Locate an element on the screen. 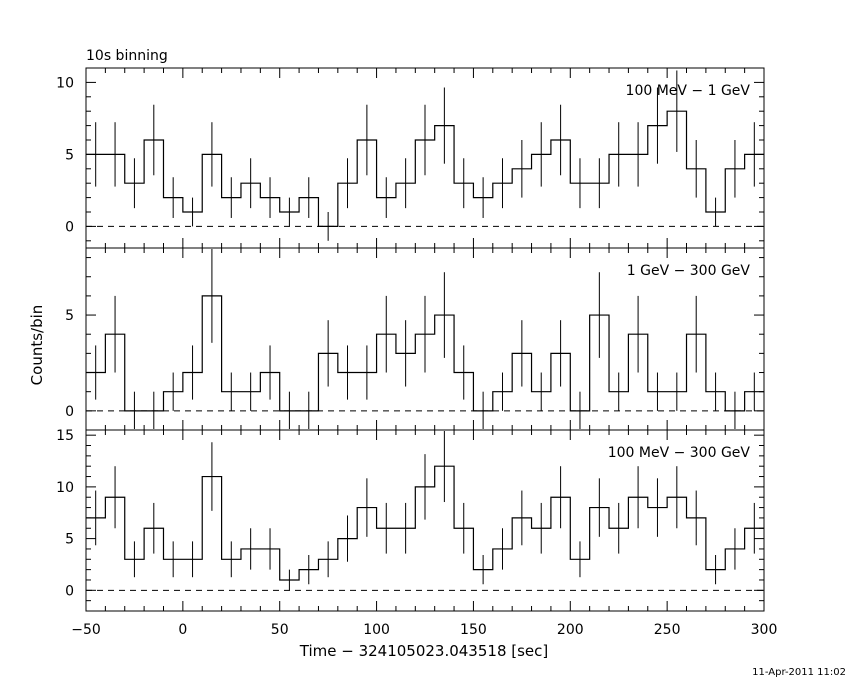  series-step-100-mev-1-gev is located at coordinates (425, 168).